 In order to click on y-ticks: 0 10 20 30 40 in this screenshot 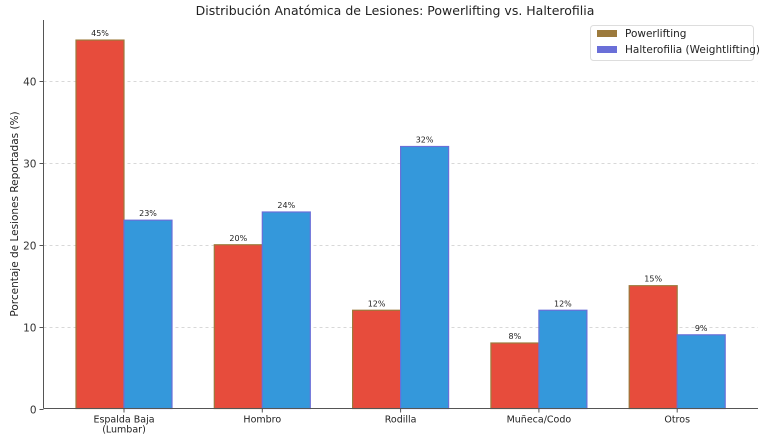, I will do `click(33, 247)`.